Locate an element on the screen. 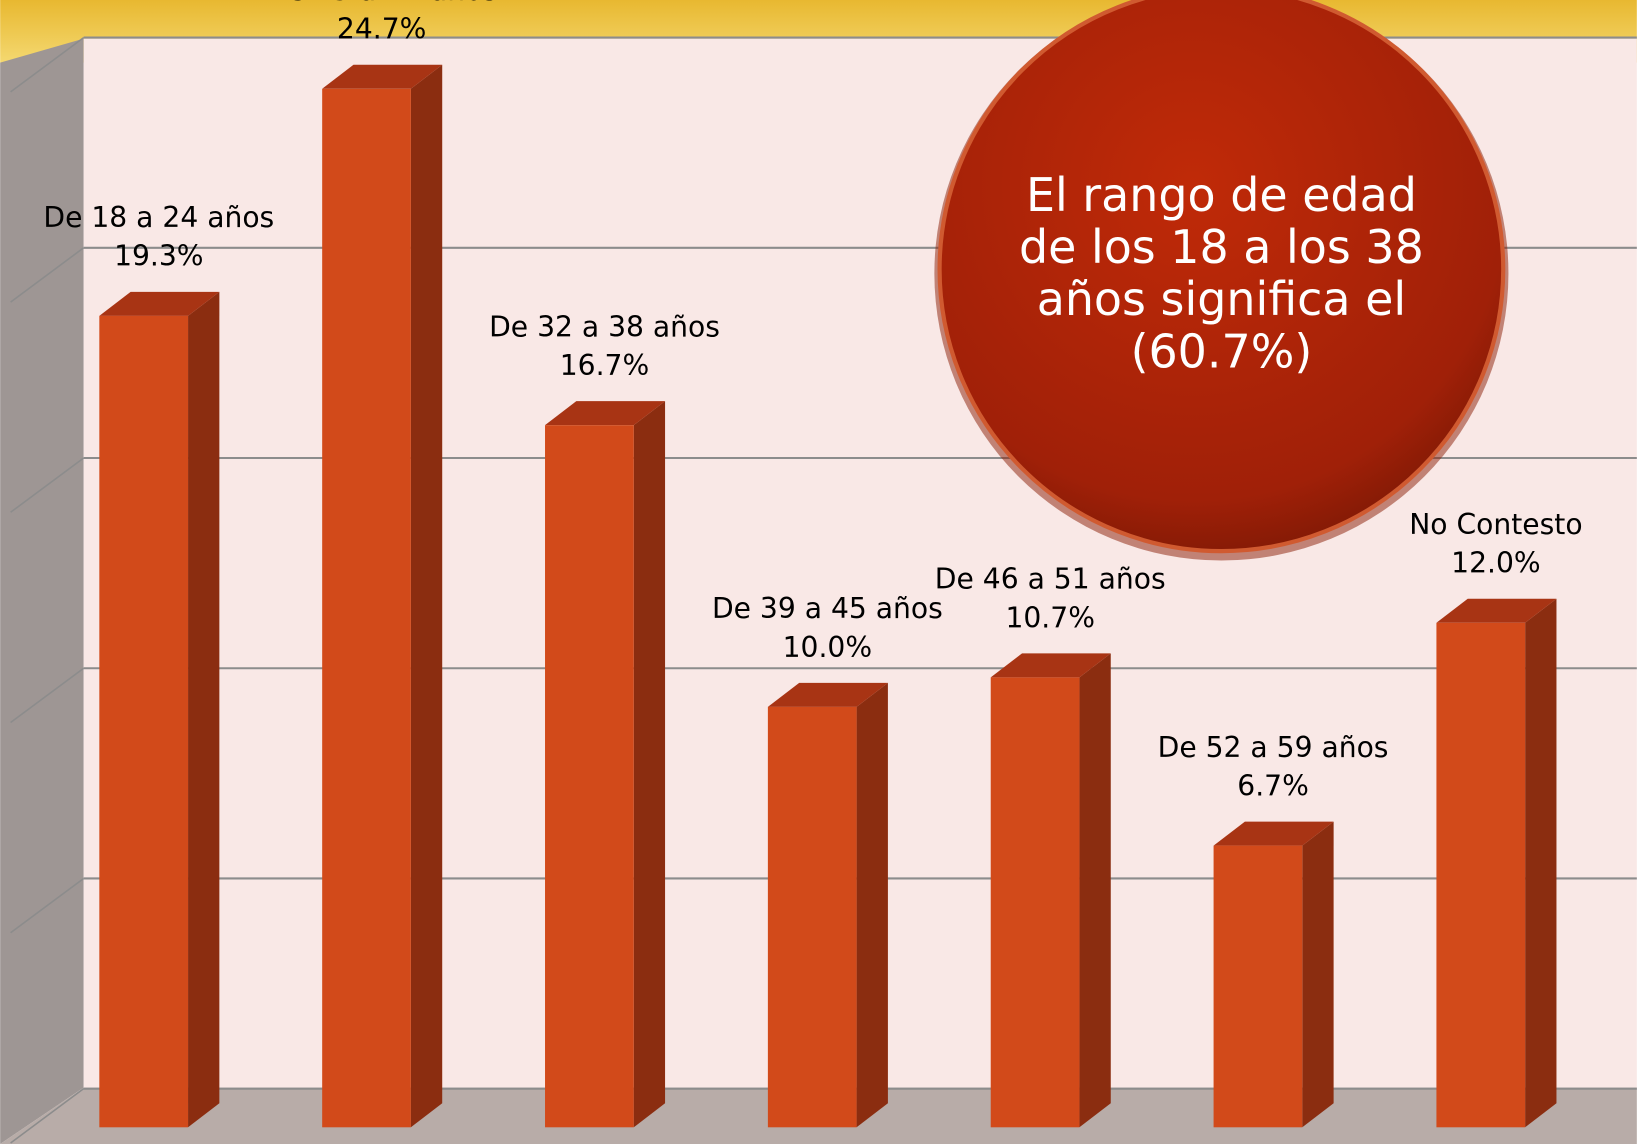 Image resolution: width=1637 pixels, height=1148 pixels. annotation-line: de los 18 a los 38 is located at coordinates (1221, 247).